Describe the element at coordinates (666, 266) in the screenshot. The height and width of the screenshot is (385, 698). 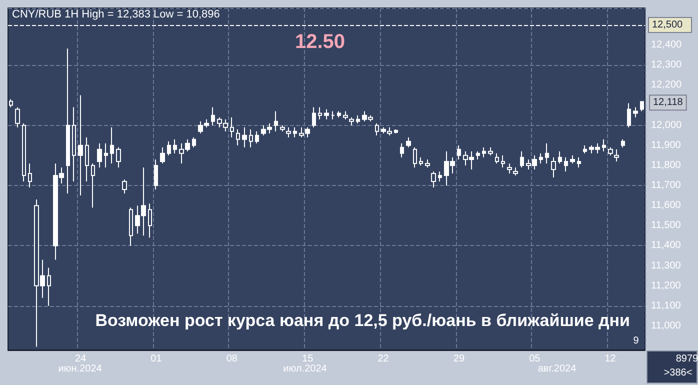
I see `y-tick-label: 11,300` at that location.